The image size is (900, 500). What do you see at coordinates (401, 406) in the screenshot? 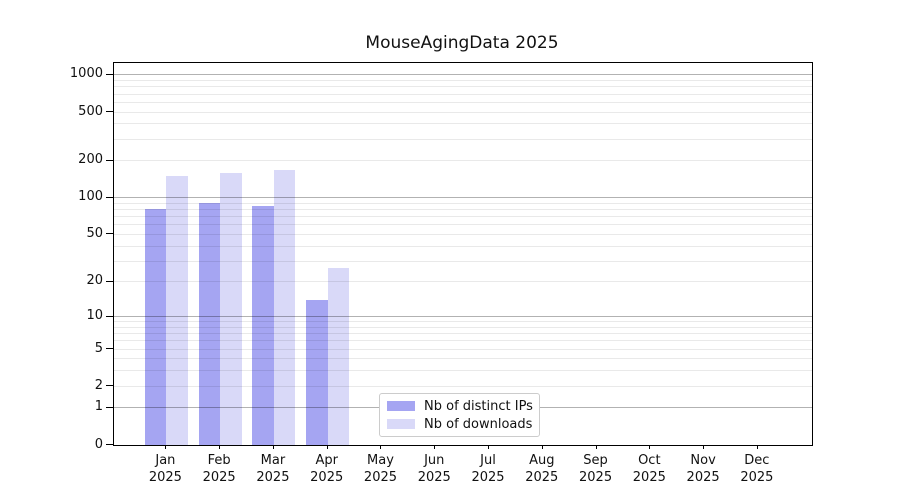
I see `legend-swatch-distinct-ips` at bounding box center [401, 406].